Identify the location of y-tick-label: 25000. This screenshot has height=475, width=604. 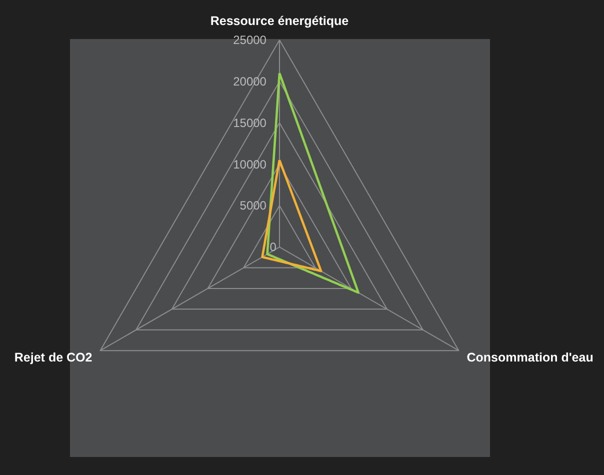
(250, 40).